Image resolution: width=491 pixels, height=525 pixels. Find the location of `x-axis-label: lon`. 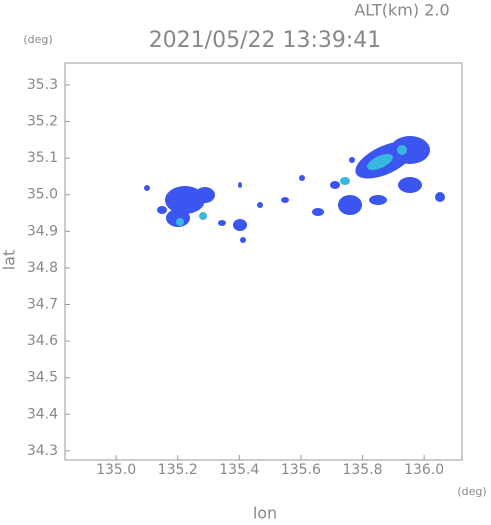

x-axis-label: lon is located at coordinates (265, 513).